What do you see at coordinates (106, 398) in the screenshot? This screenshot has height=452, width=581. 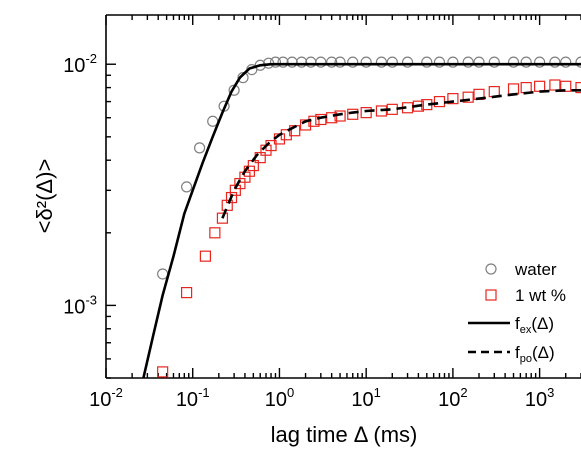 I see `x-tick-label: 10⁻²` at bounding box center [106, 398].